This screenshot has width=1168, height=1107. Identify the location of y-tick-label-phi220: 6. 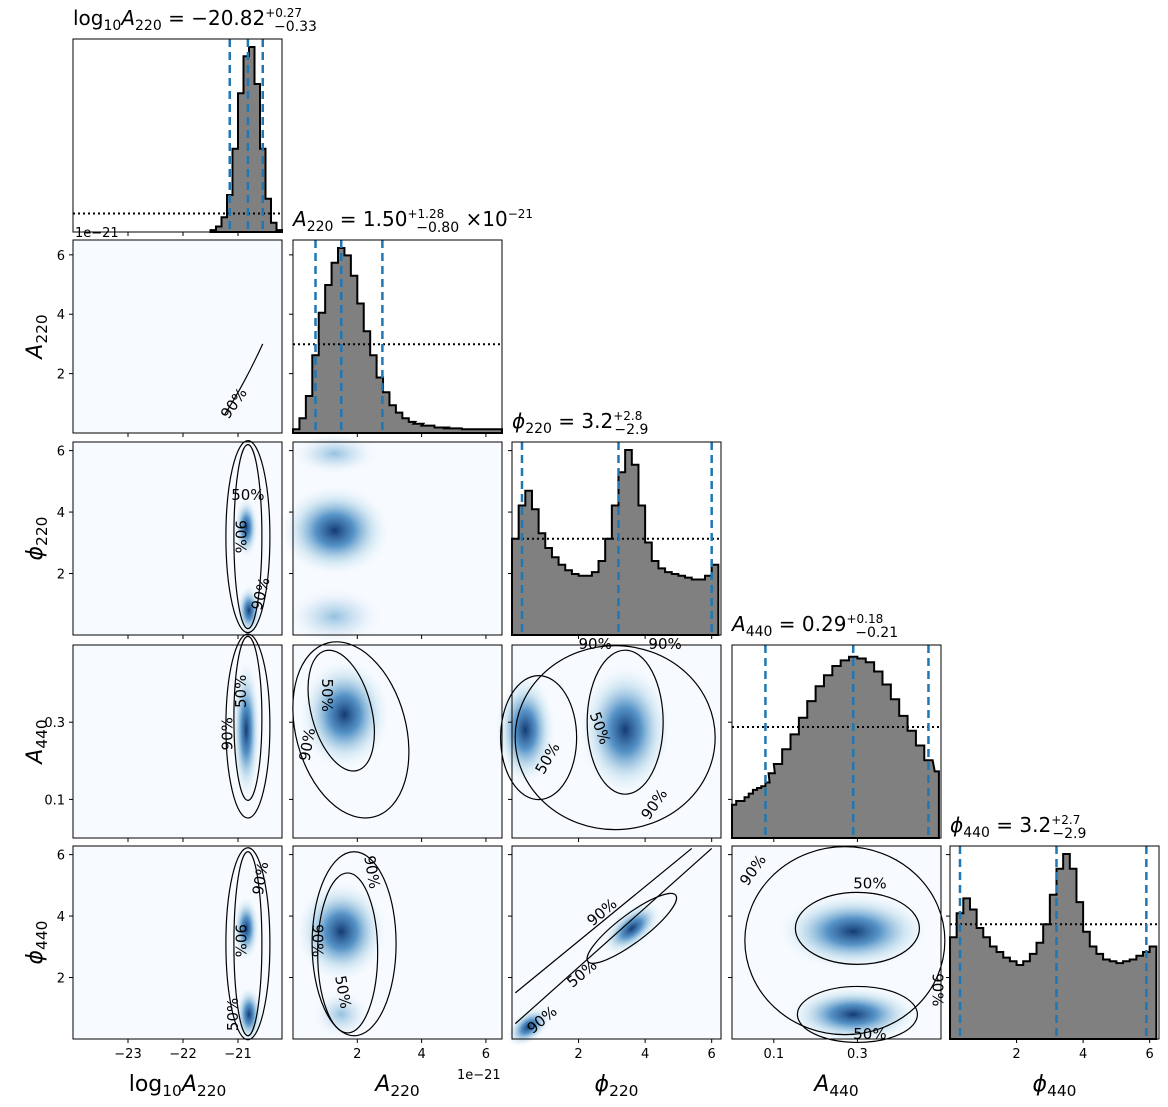
(61, 452).